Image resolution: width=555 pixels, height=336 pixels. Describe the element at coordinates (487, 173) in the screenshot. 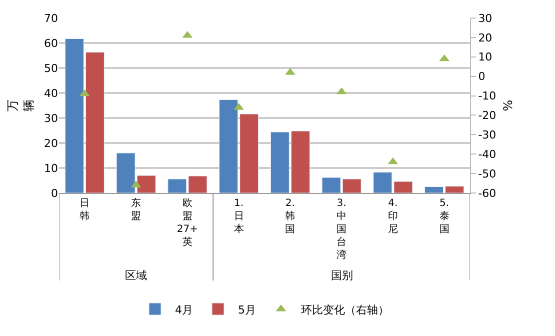

I see `y2-tick-label: -50` at that location.